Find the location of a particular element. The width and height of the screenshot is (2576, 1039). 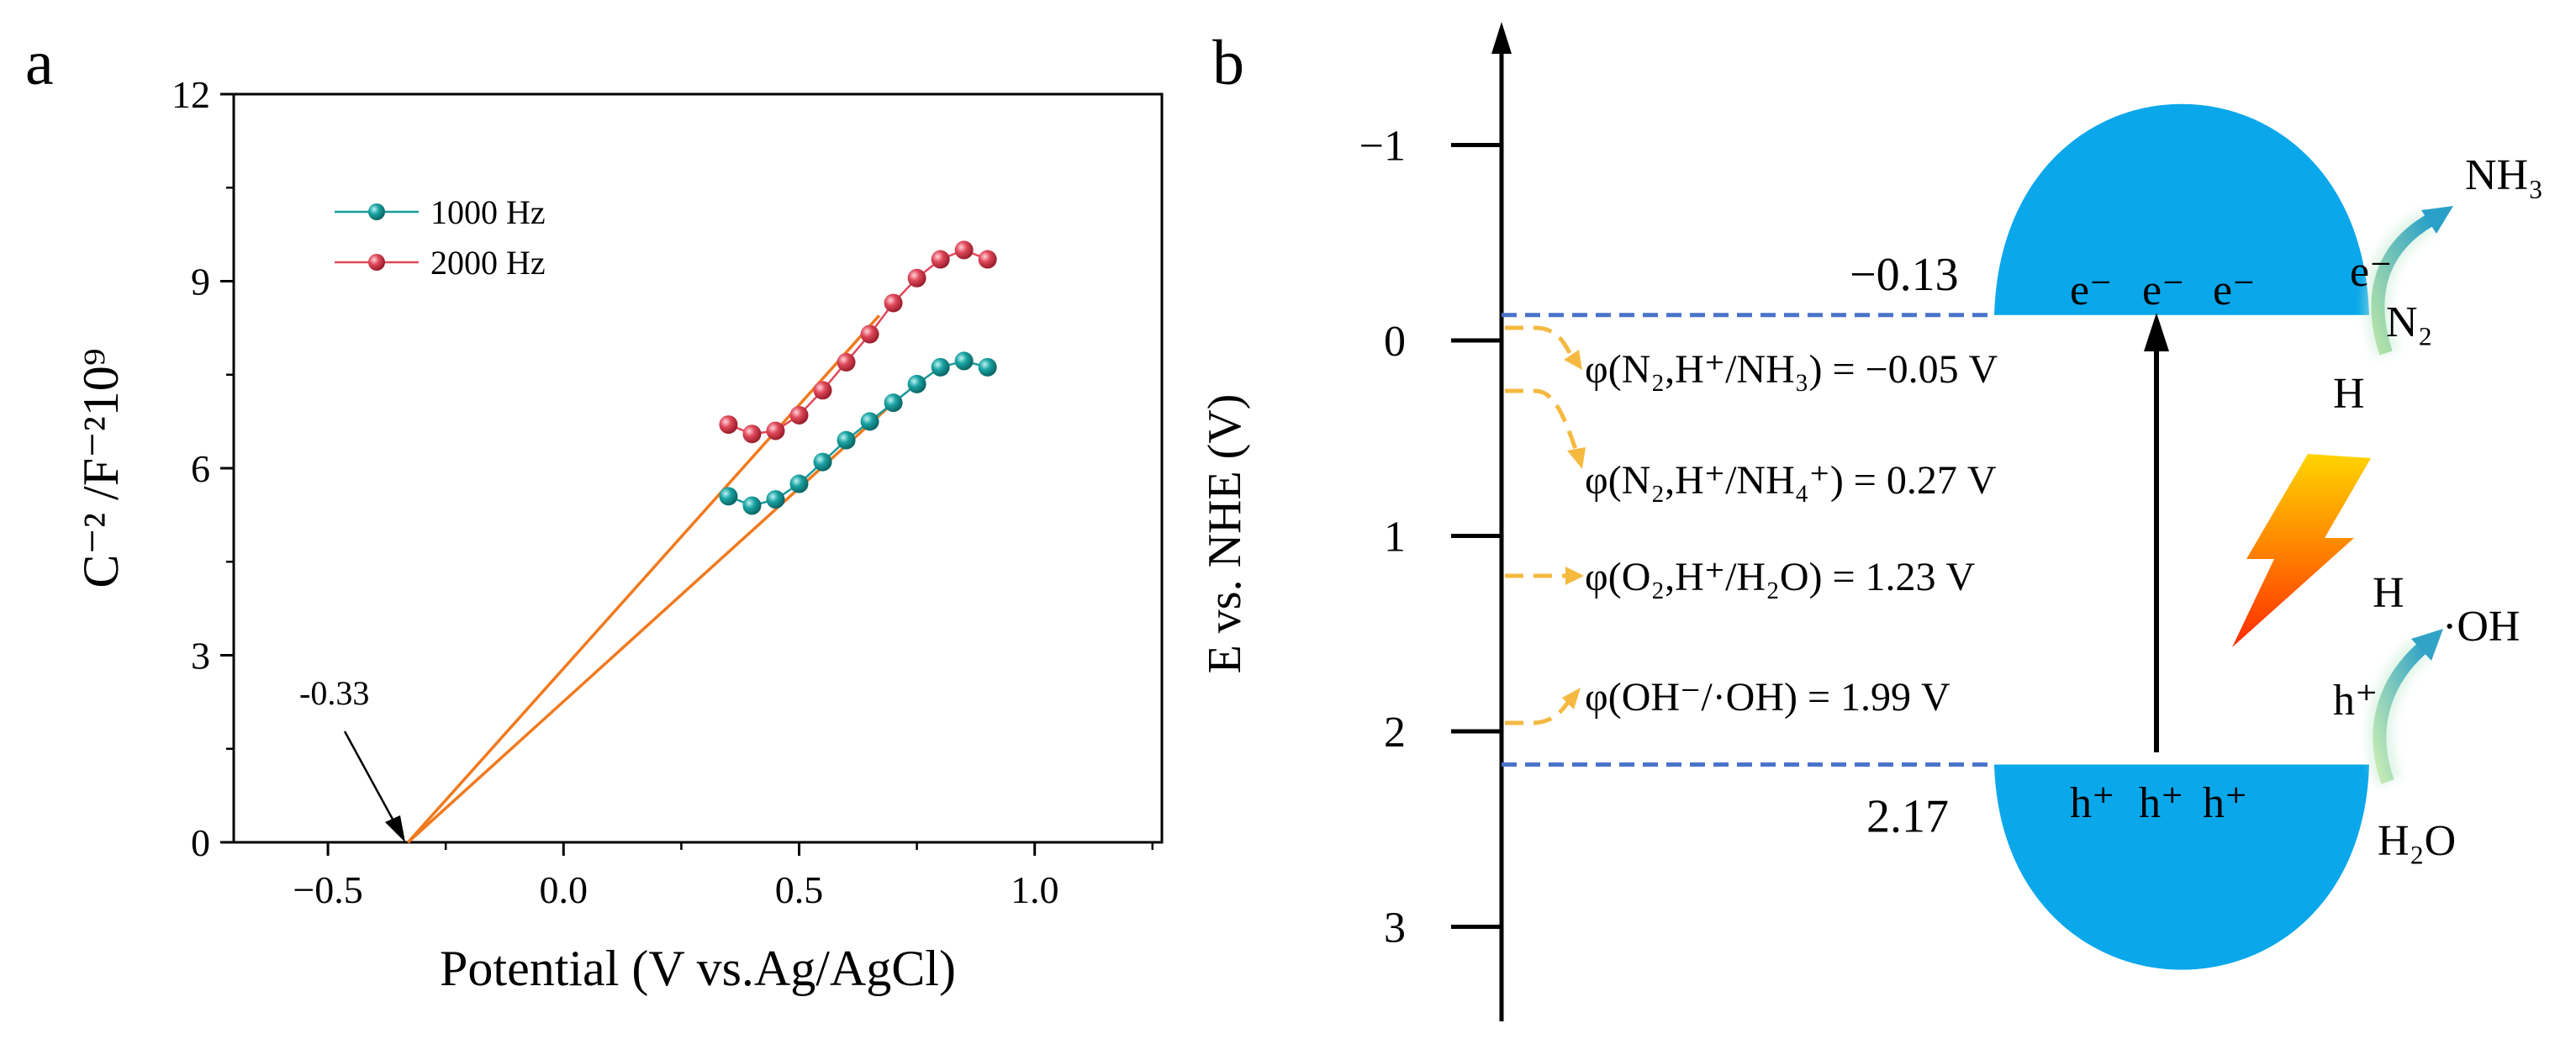

reduction-arrow is located at coordinates (2402, 285).